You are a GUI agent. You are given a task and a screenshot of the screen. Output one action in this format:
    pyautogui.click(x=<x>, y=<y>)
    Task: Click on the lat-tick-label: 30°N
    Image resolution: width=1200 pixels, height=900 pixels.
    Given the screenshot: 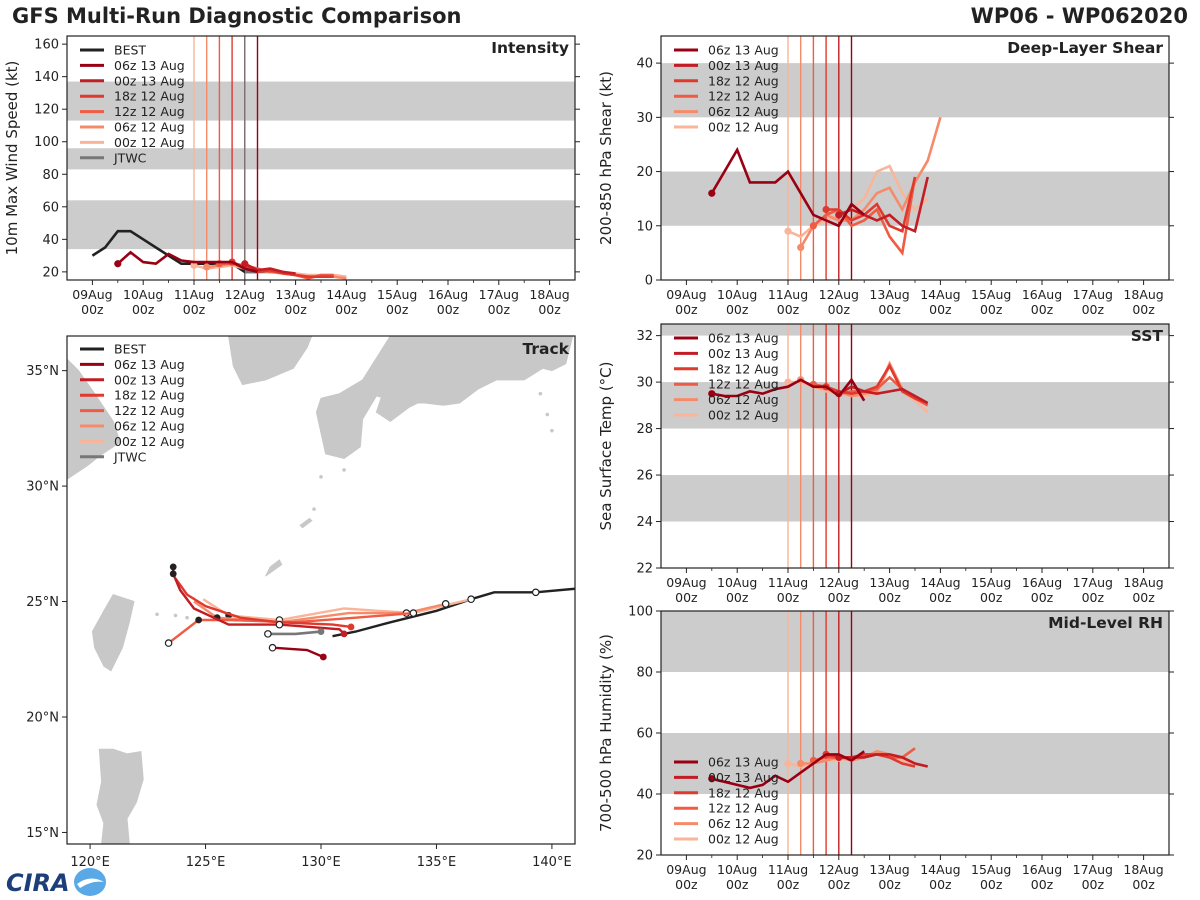 What is the action you would take?
    pyautogui.click(x=42, y=487)
    